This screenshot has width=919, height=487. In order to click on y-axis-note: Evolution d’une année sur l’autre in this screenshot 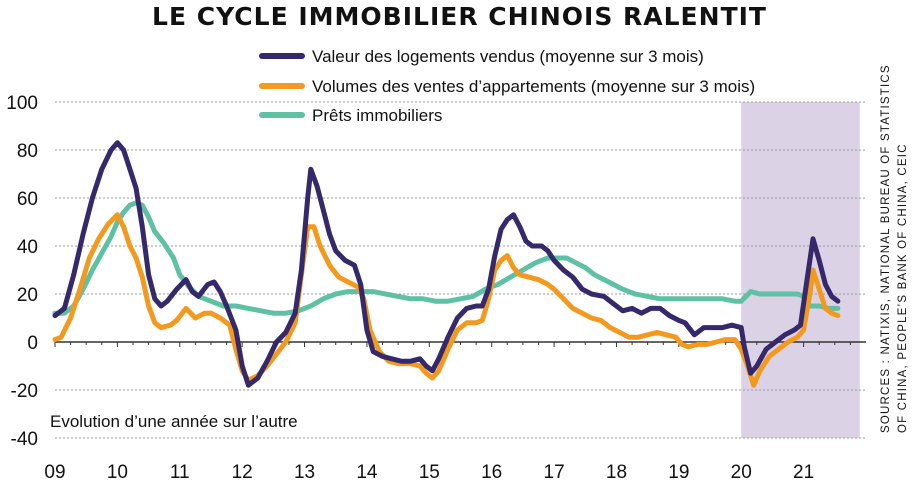, I will do `click(174, 421)`.